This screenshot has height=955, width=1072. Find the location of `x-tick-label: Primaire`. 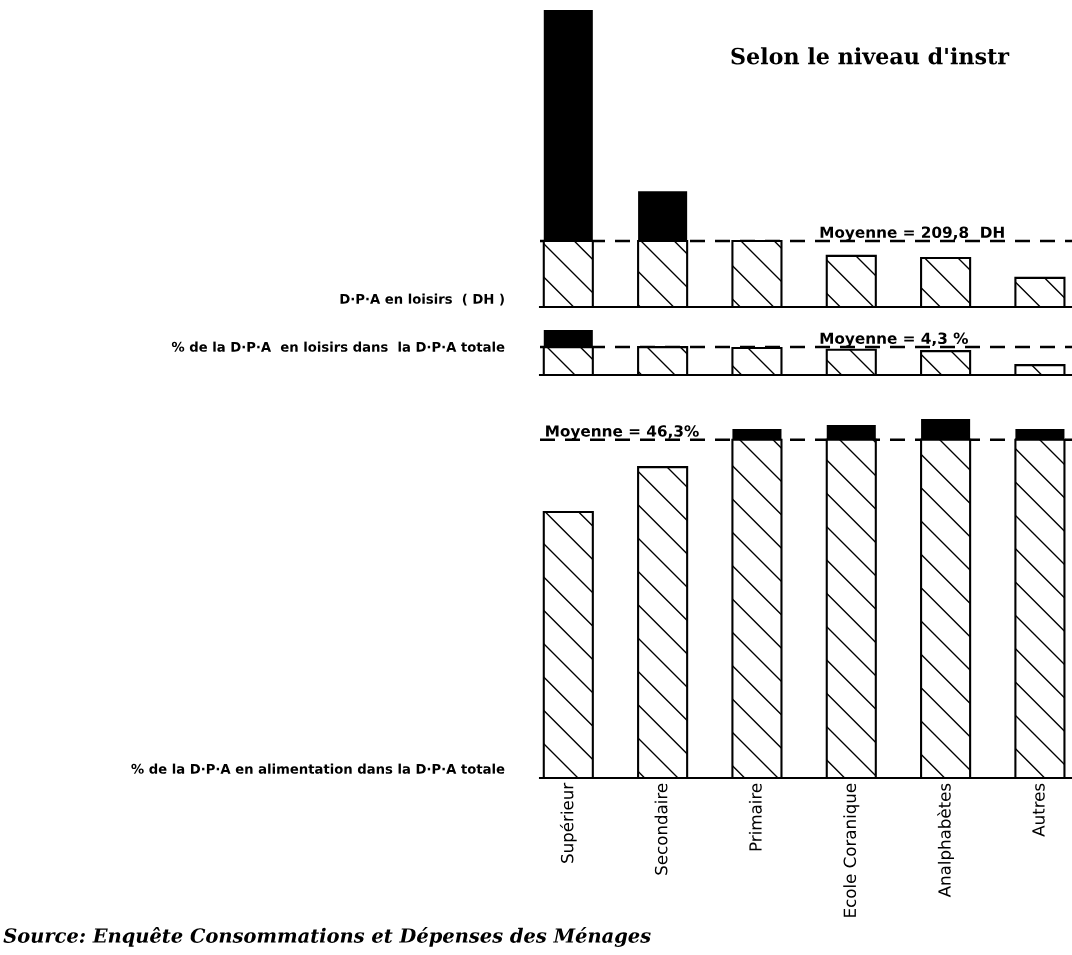

x-tick-label: Primaire is located at coordinates (755, 817).